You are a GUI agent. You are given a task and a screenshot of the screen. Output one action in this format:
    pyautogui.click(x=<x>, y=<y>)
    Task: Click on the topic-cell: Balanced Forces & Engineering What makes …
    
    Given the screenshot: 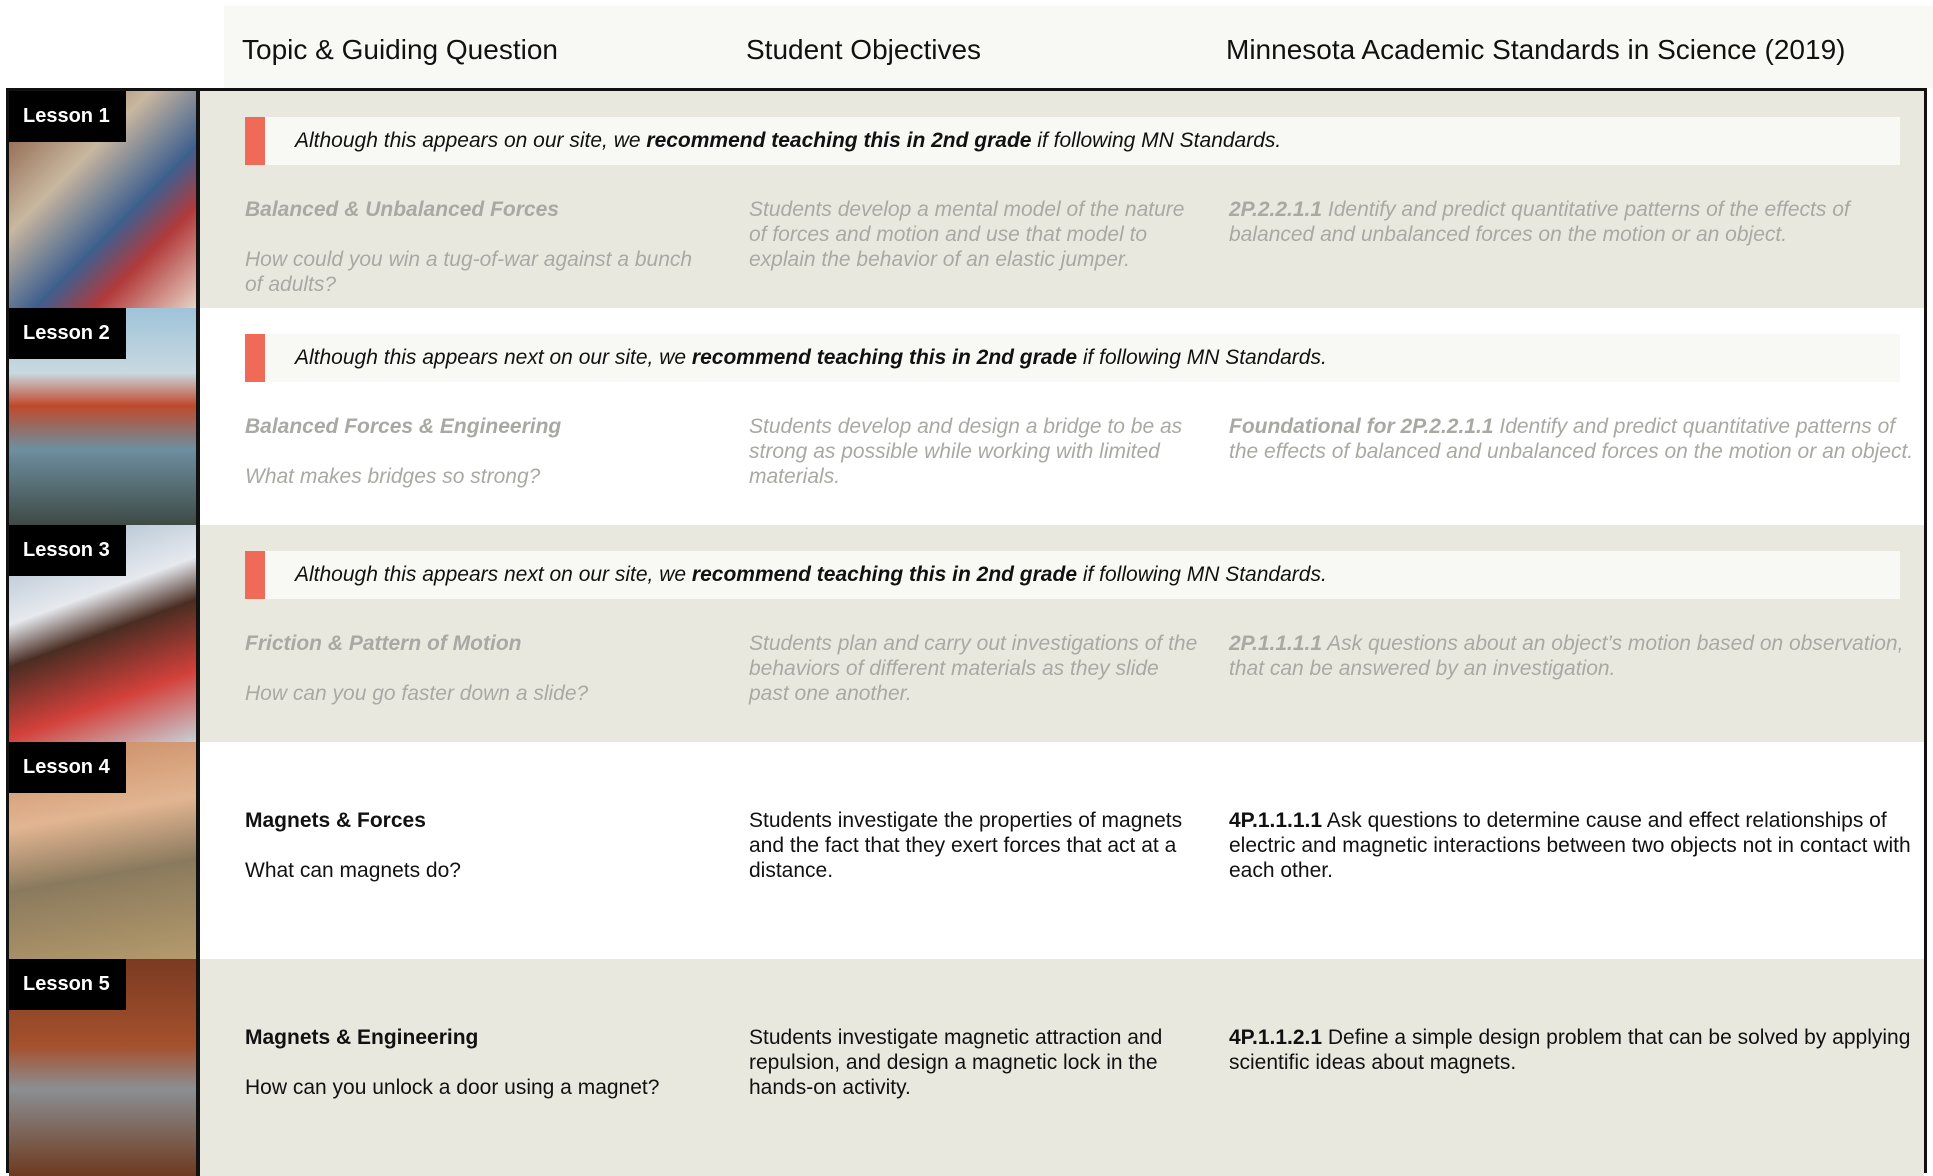 What is the action you would take?
    pyautogui.click(x=480, y=451)
    